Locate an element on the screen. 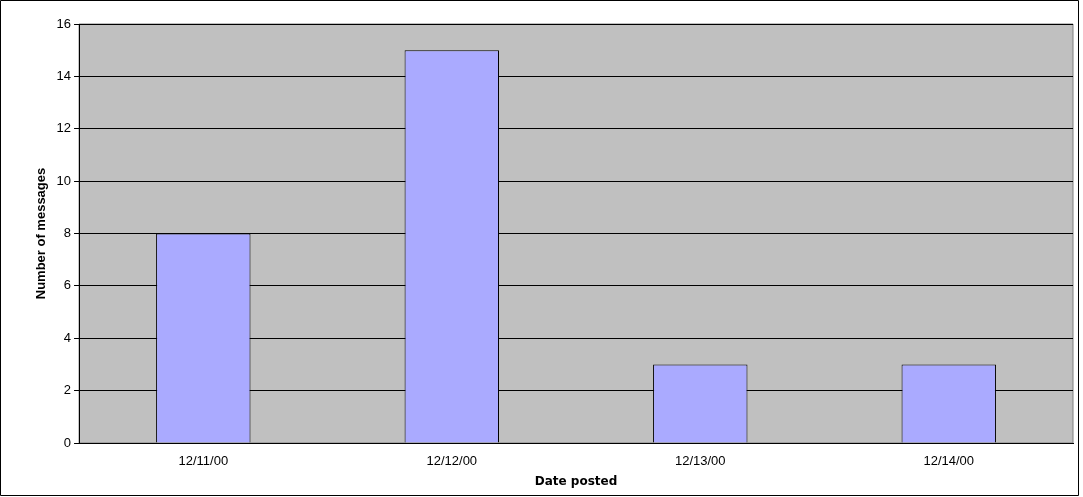 This screenshot has height=497, width=1083. y-tick-label: 8 is located at coordinates (67, 233).